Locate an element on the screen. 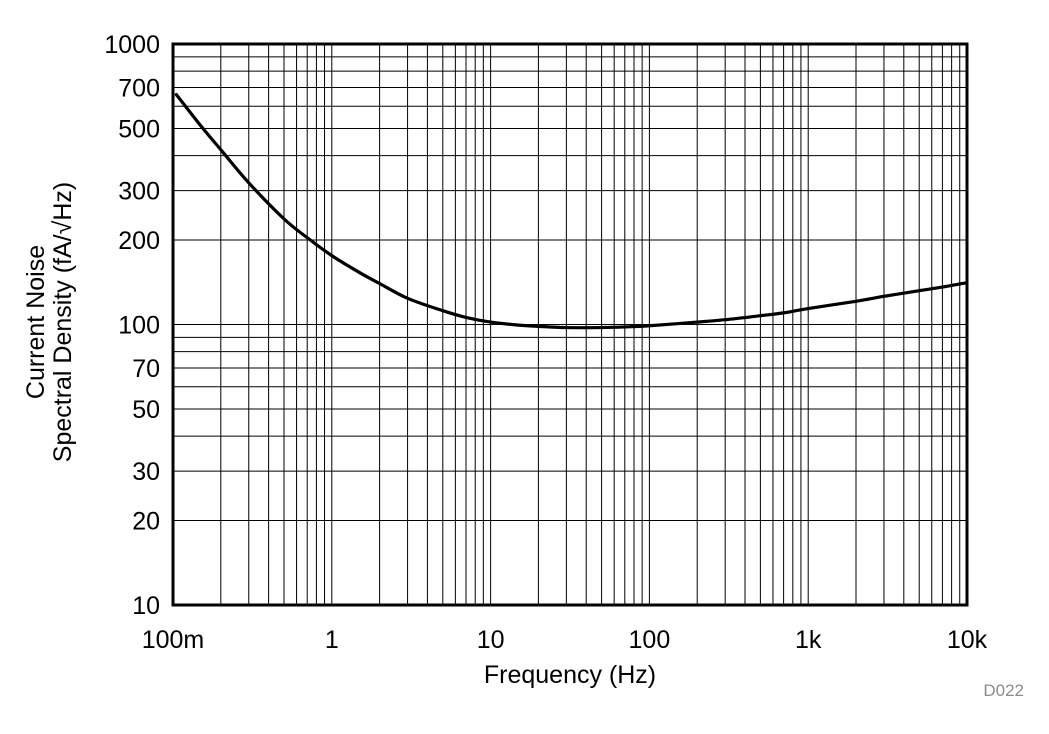  y-tick-label: 700 is located at coordinates (139, 88).